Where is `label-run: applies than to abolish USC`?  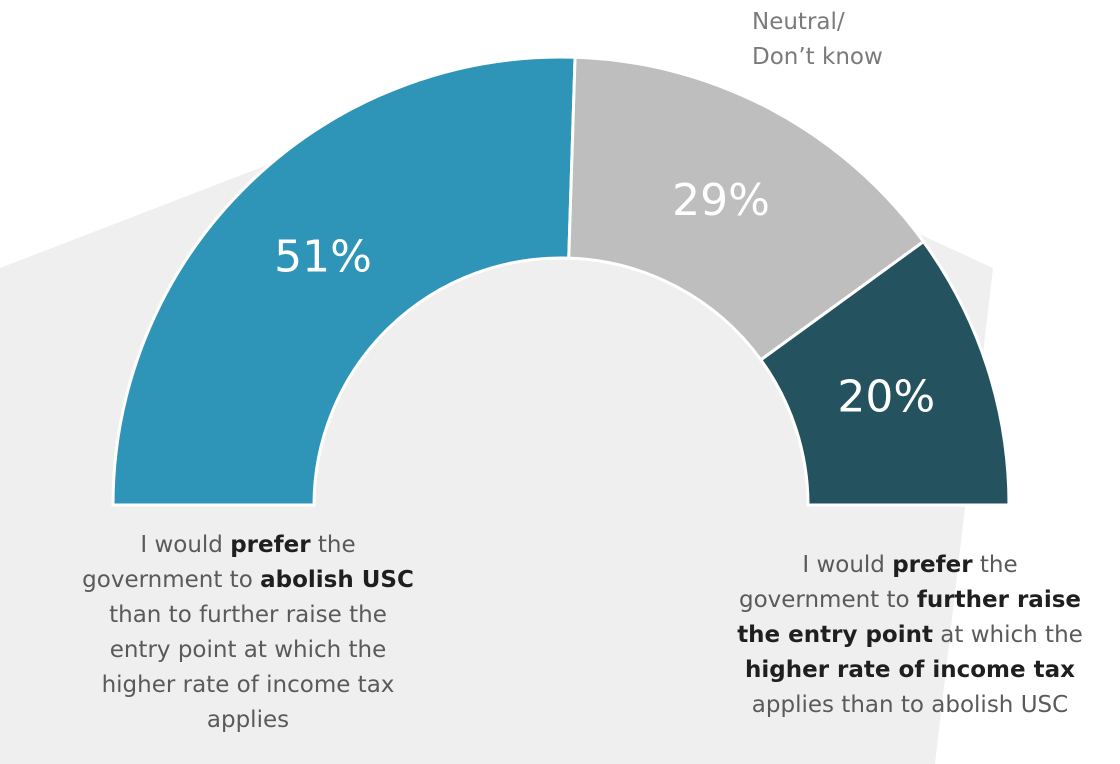
label-run: applies than to abolish USC is located at coordinates (910, 705).